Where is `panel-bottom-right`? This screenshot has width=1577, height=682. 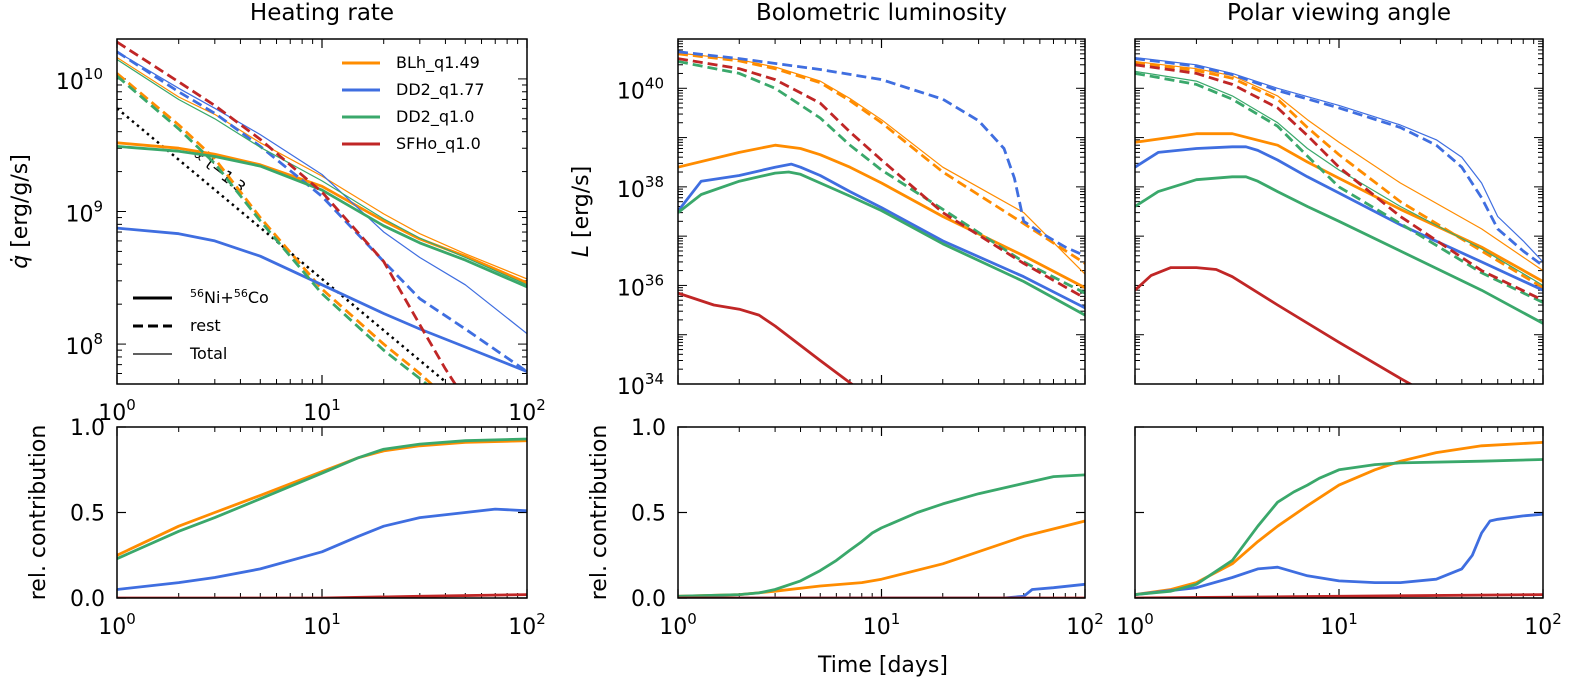 panel-bottom-right is located at coordinates (1339, 512).